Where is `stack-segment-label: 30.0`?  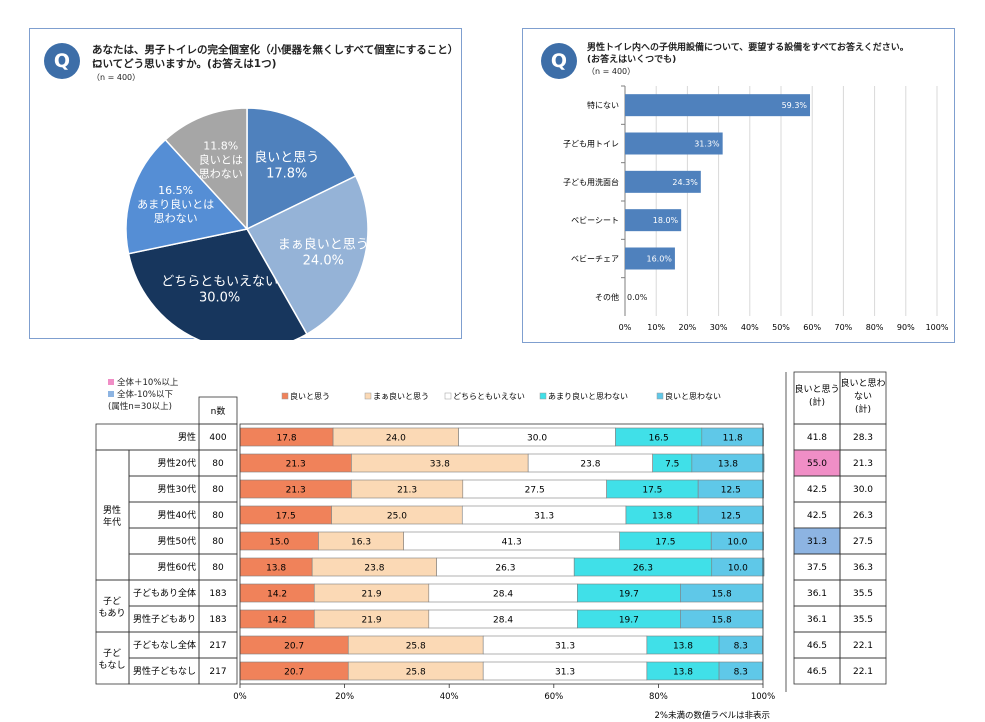
stack-segment-label: 30.0 is located at coordinates (537, 439).